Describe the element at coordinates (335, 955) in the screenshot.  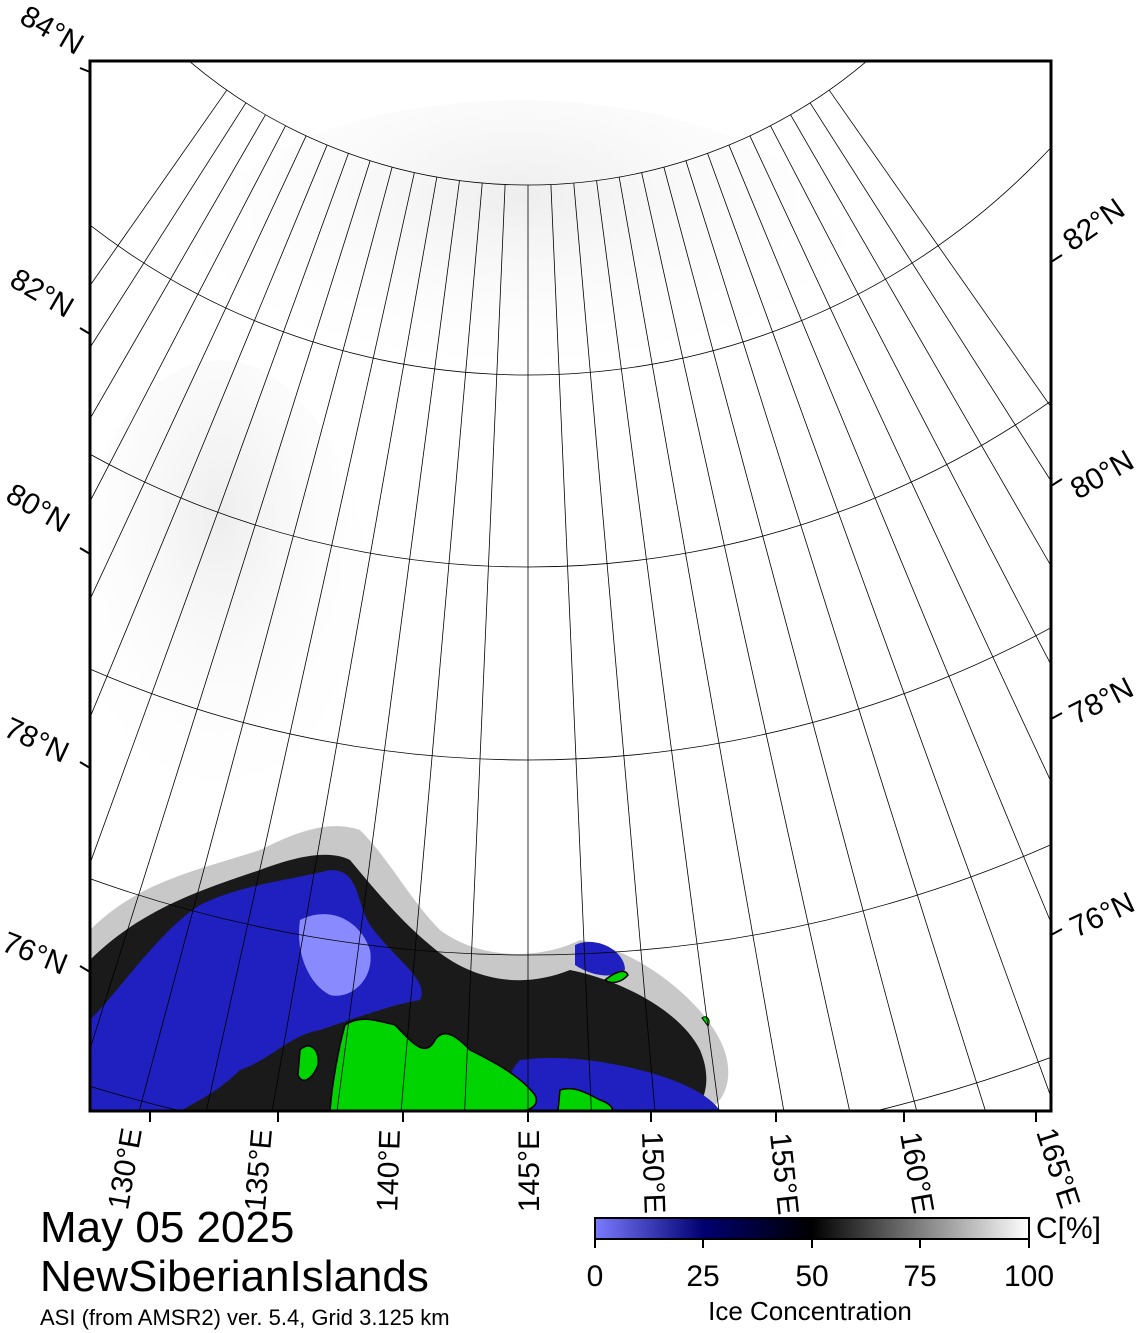
I see `low-ice-area-light` at that location.